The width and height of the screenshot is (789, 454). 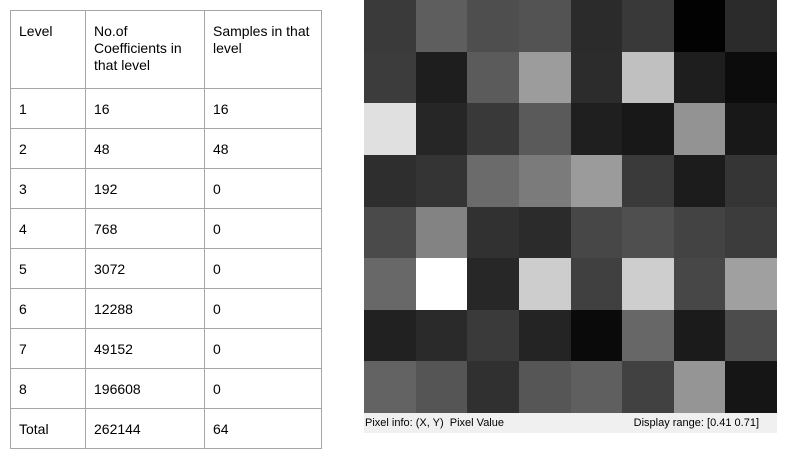 I want to click on cell-coefficients: 3072, so click(x=145, y=268).